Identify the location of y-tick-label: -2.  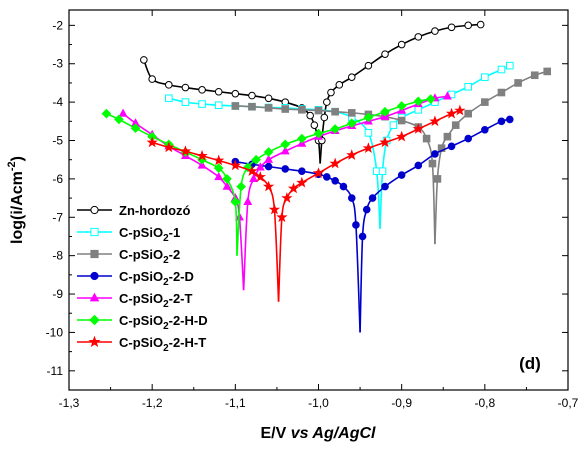
(57, 25).